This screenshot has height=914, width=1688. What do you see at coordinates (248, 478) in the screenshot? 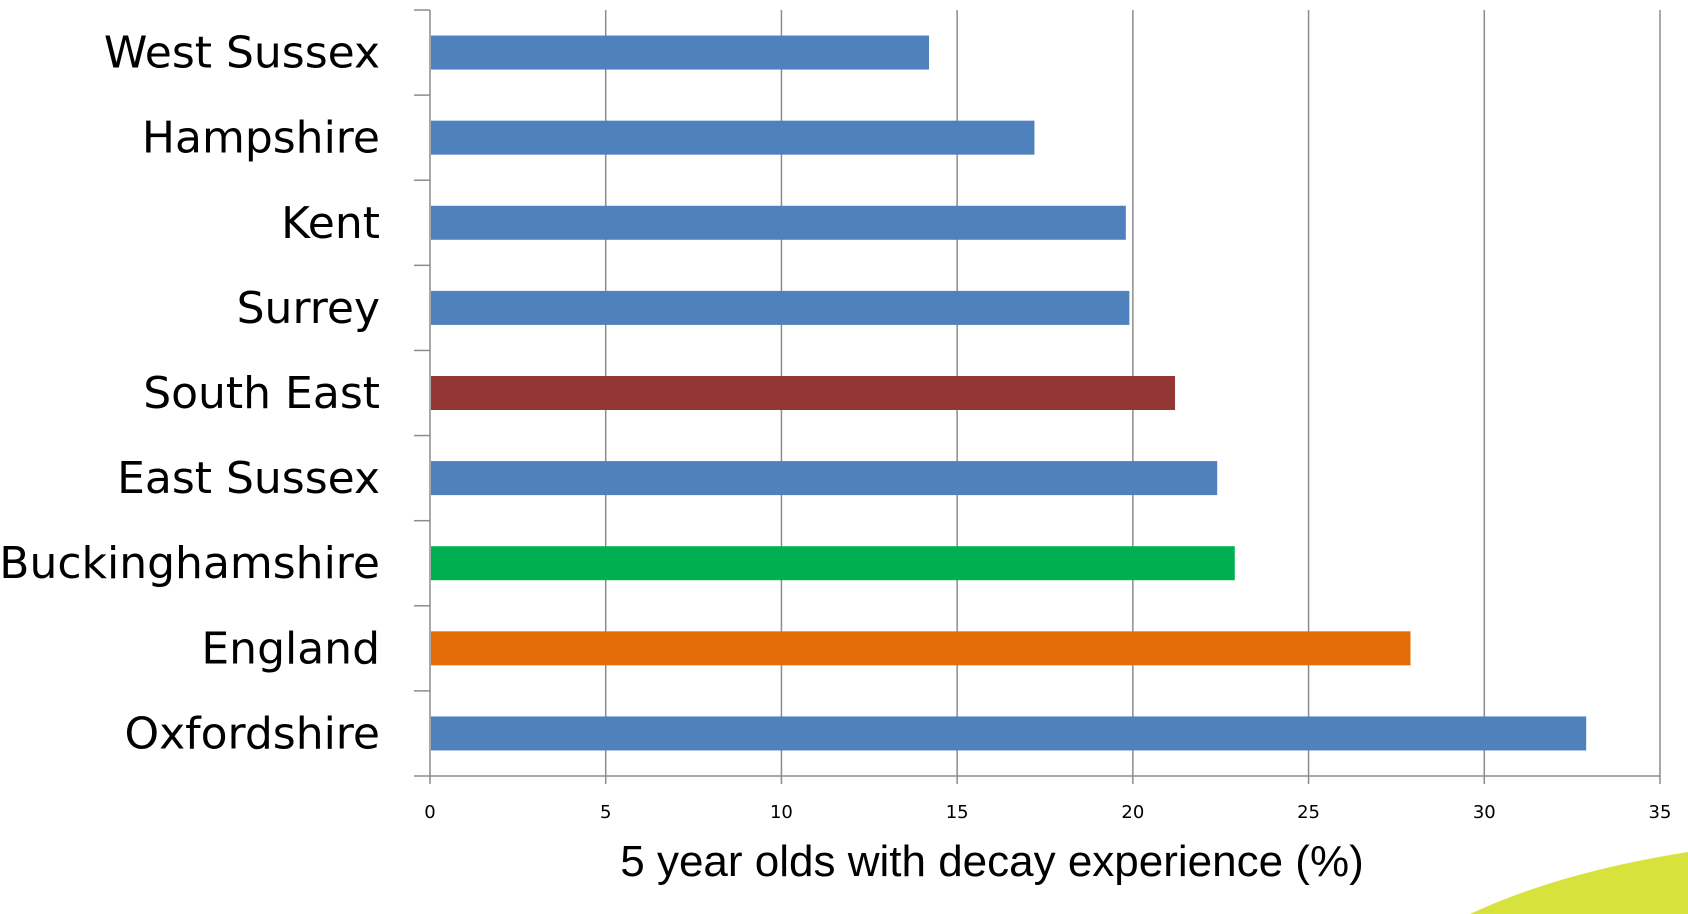
I see `category-label: East Sussex` at bounding box center [248, 478].